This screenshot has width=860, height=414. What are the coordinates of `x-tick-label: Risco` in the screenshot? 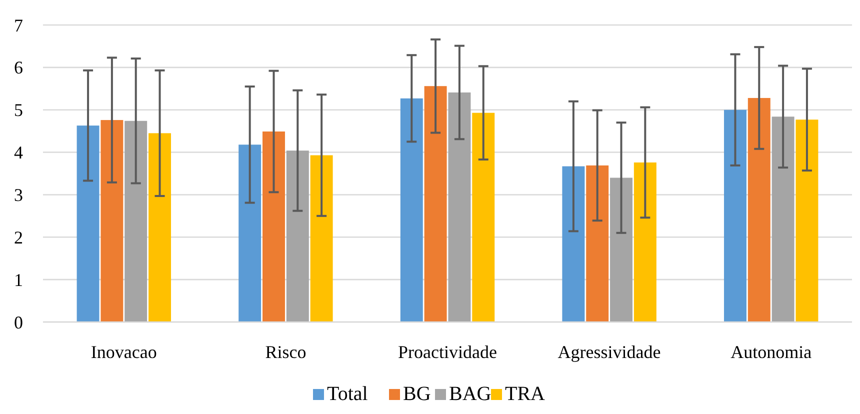 It's located at (285, 352).